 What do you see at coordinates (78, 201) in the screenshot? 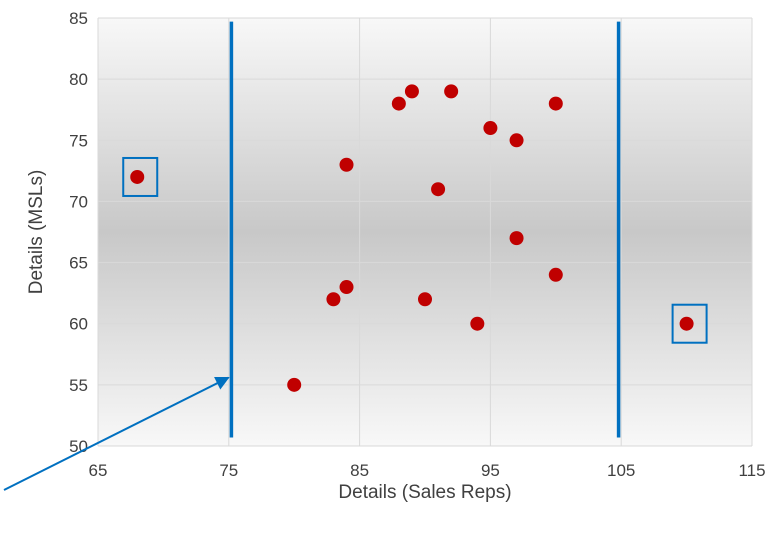
I see `y-tick-label: 70` at bounding box center [78, 201].